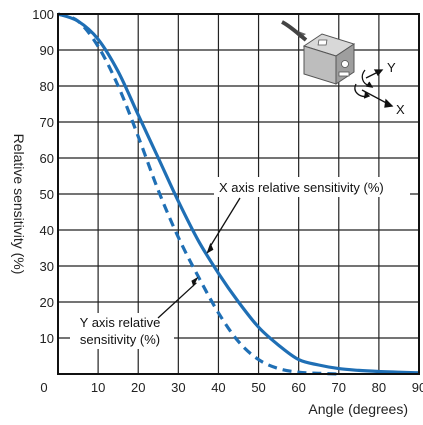  Describe the element at coordinates (120, 322) in the screenshot. I see `y-series-annotation: Y axis relative` at that location.